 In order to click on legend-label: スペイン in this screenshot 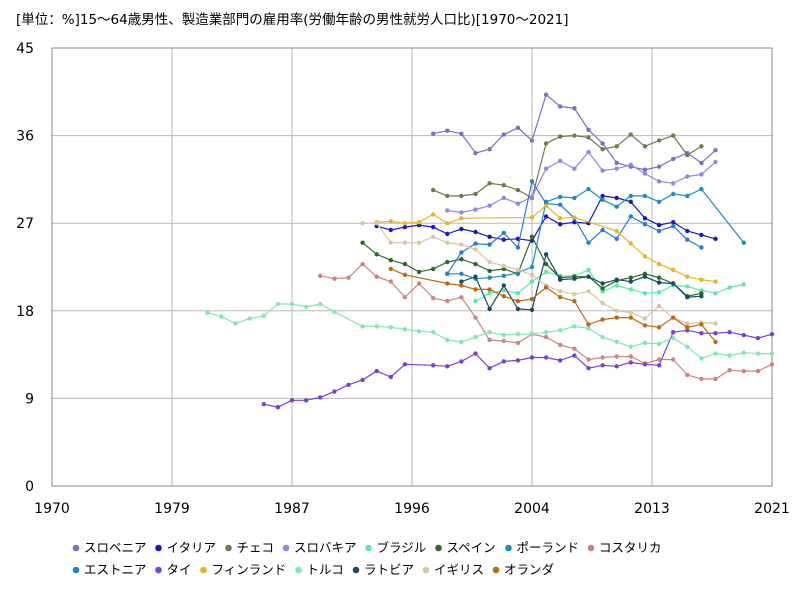, I will do `click(471, 547)`.